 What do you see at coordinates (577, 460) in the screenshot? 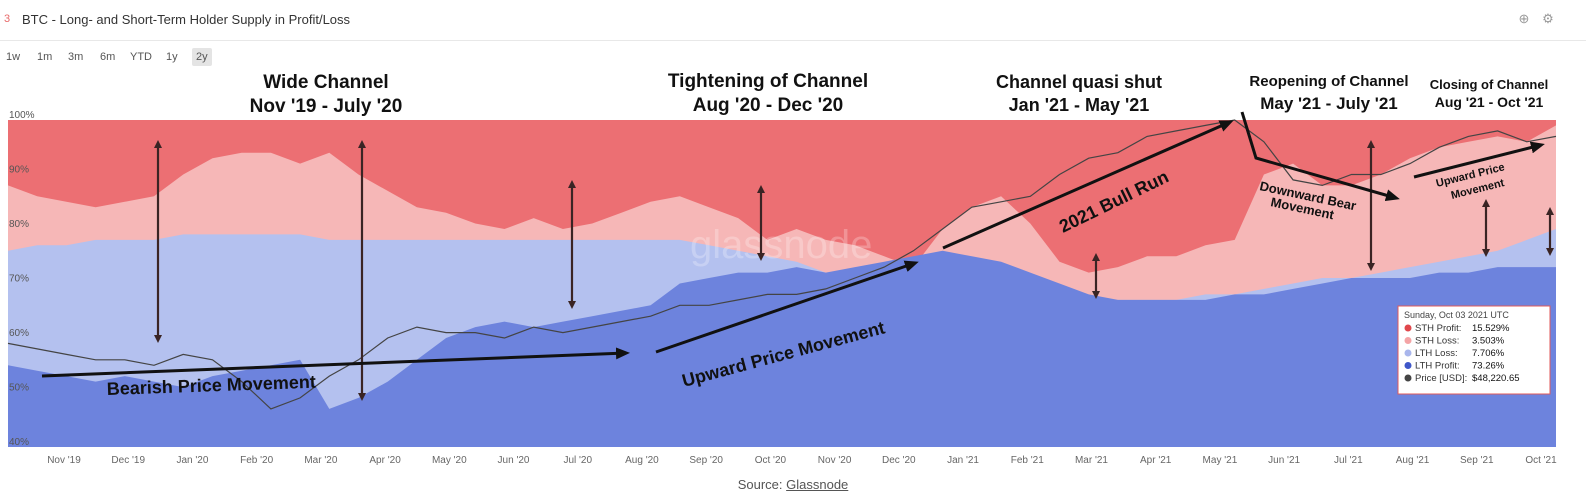
I see `x-tick-label: Jul '20` at bounding box center [577, 460].